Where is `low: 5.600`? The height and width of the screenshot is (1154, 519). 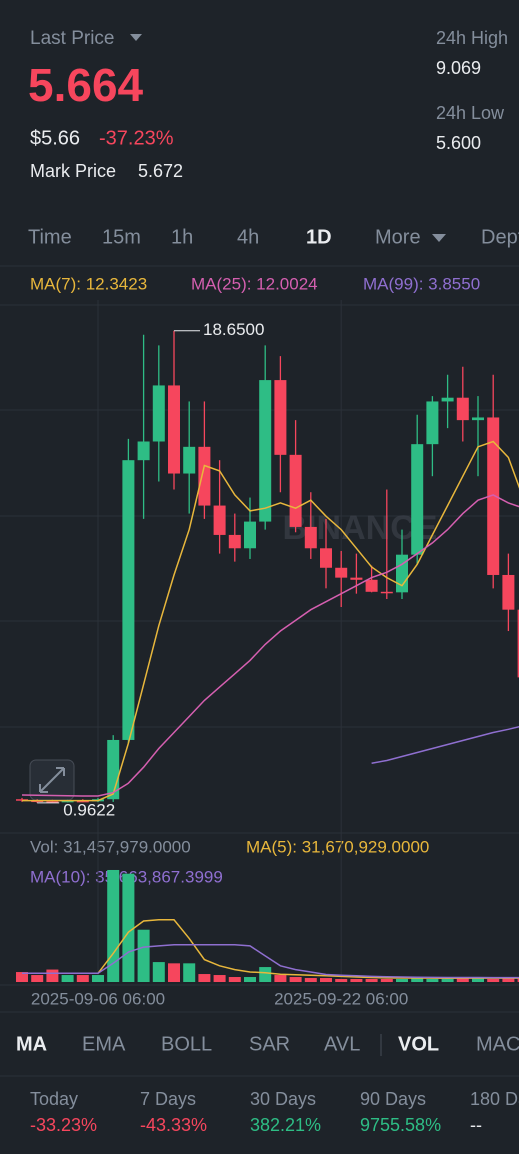
low: 5.600 is located at coordinates (458, 143).